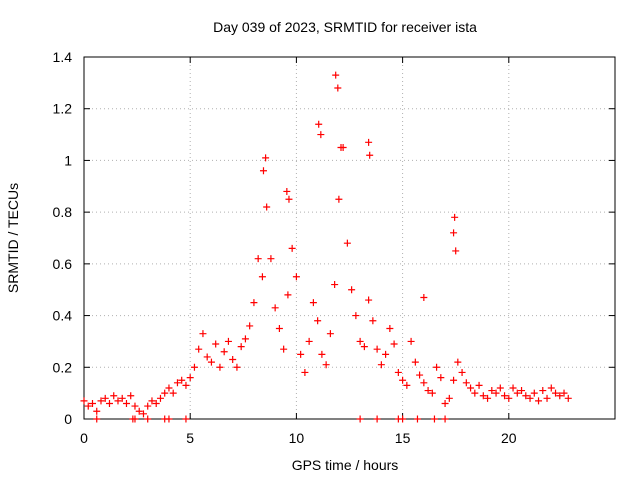 The width and height of the screenshot is (640, 480). Describe the element at coordinates (68, 160) in the screenshot. I see `y-tick-label: 1` at that location.